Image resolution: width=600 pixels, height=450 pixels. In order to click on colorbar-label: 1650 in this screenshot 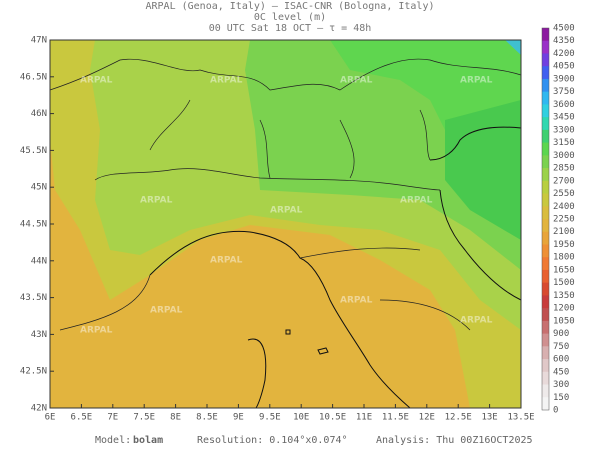, I will do `click(564, 270)`.